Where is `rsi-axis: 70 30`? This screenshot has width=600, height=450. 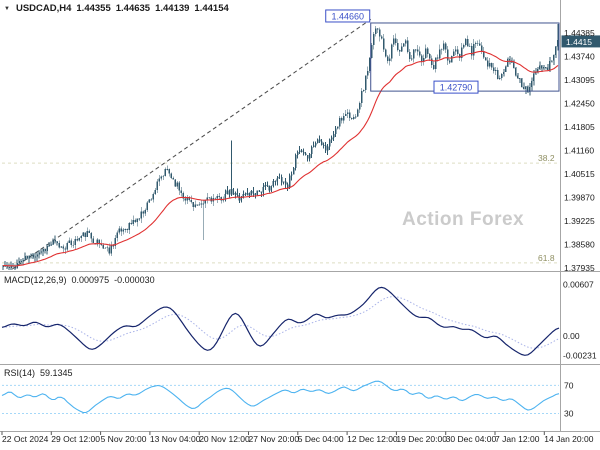
rsi-axis: 70 30 is located at coordinates (569, 399).